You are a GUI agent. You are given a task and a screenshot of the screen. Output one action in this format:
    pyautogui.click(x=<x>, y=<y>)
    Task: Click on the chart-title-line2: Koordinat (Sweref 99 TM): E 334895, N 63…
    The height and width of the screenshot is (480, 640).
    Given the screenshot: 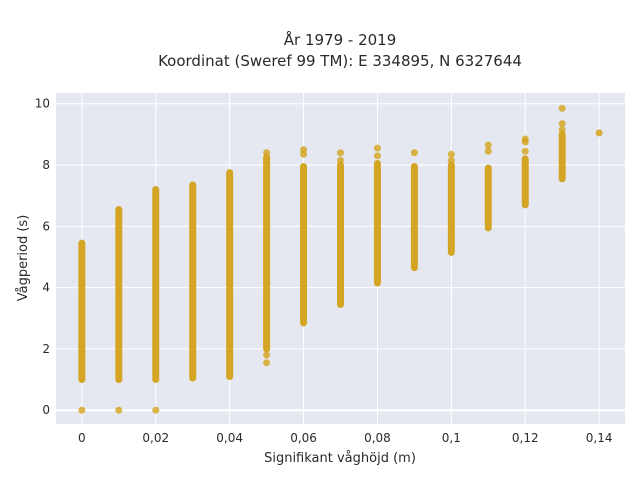 What is the action you would take?
    pyautogui.click(x=340, y=61)
    